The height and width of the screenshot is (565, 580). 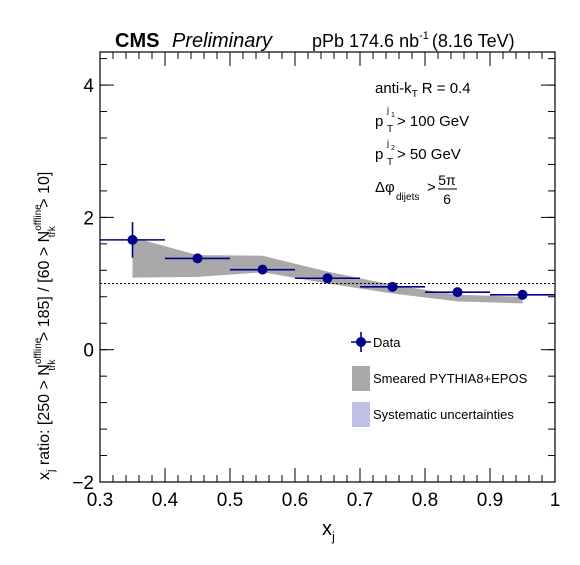 I want to click on data-layer, so click(x=327, y=261).